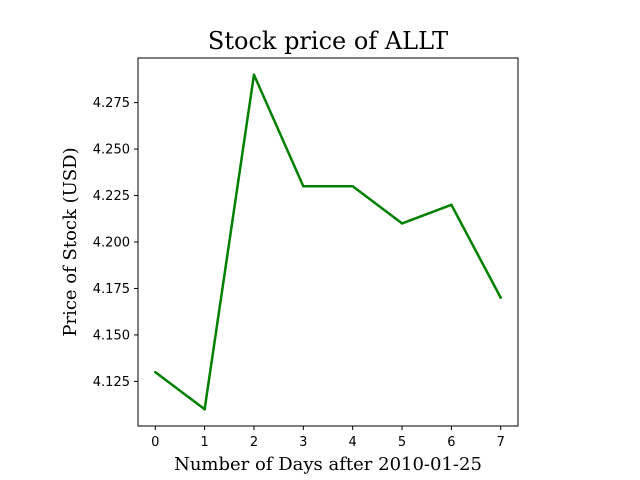  Describe the element at coordinates (303, 442) in the screenshot. I see `x-tick-label: 3` at that location.